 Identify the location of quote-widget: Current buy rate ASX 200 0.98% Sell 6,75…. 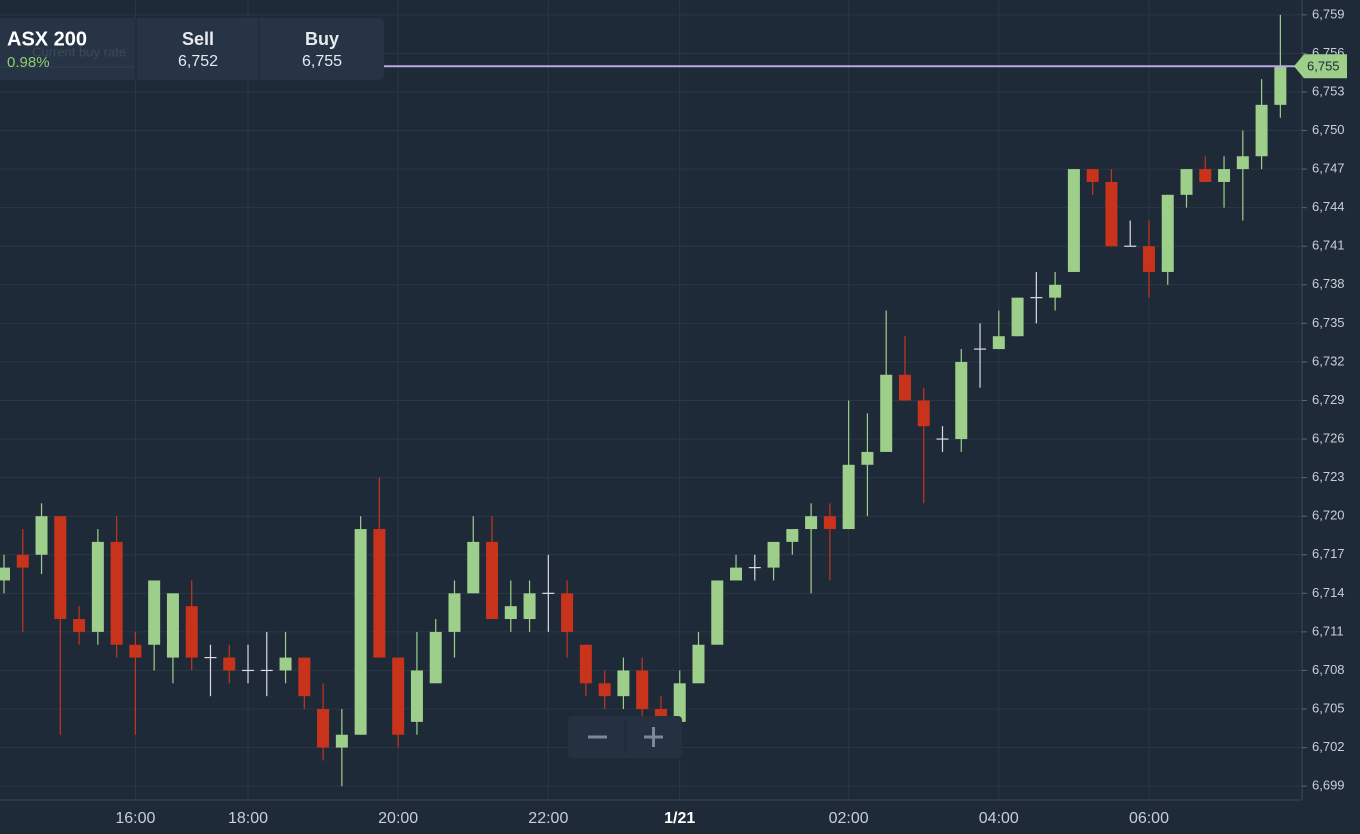
(192, 49).